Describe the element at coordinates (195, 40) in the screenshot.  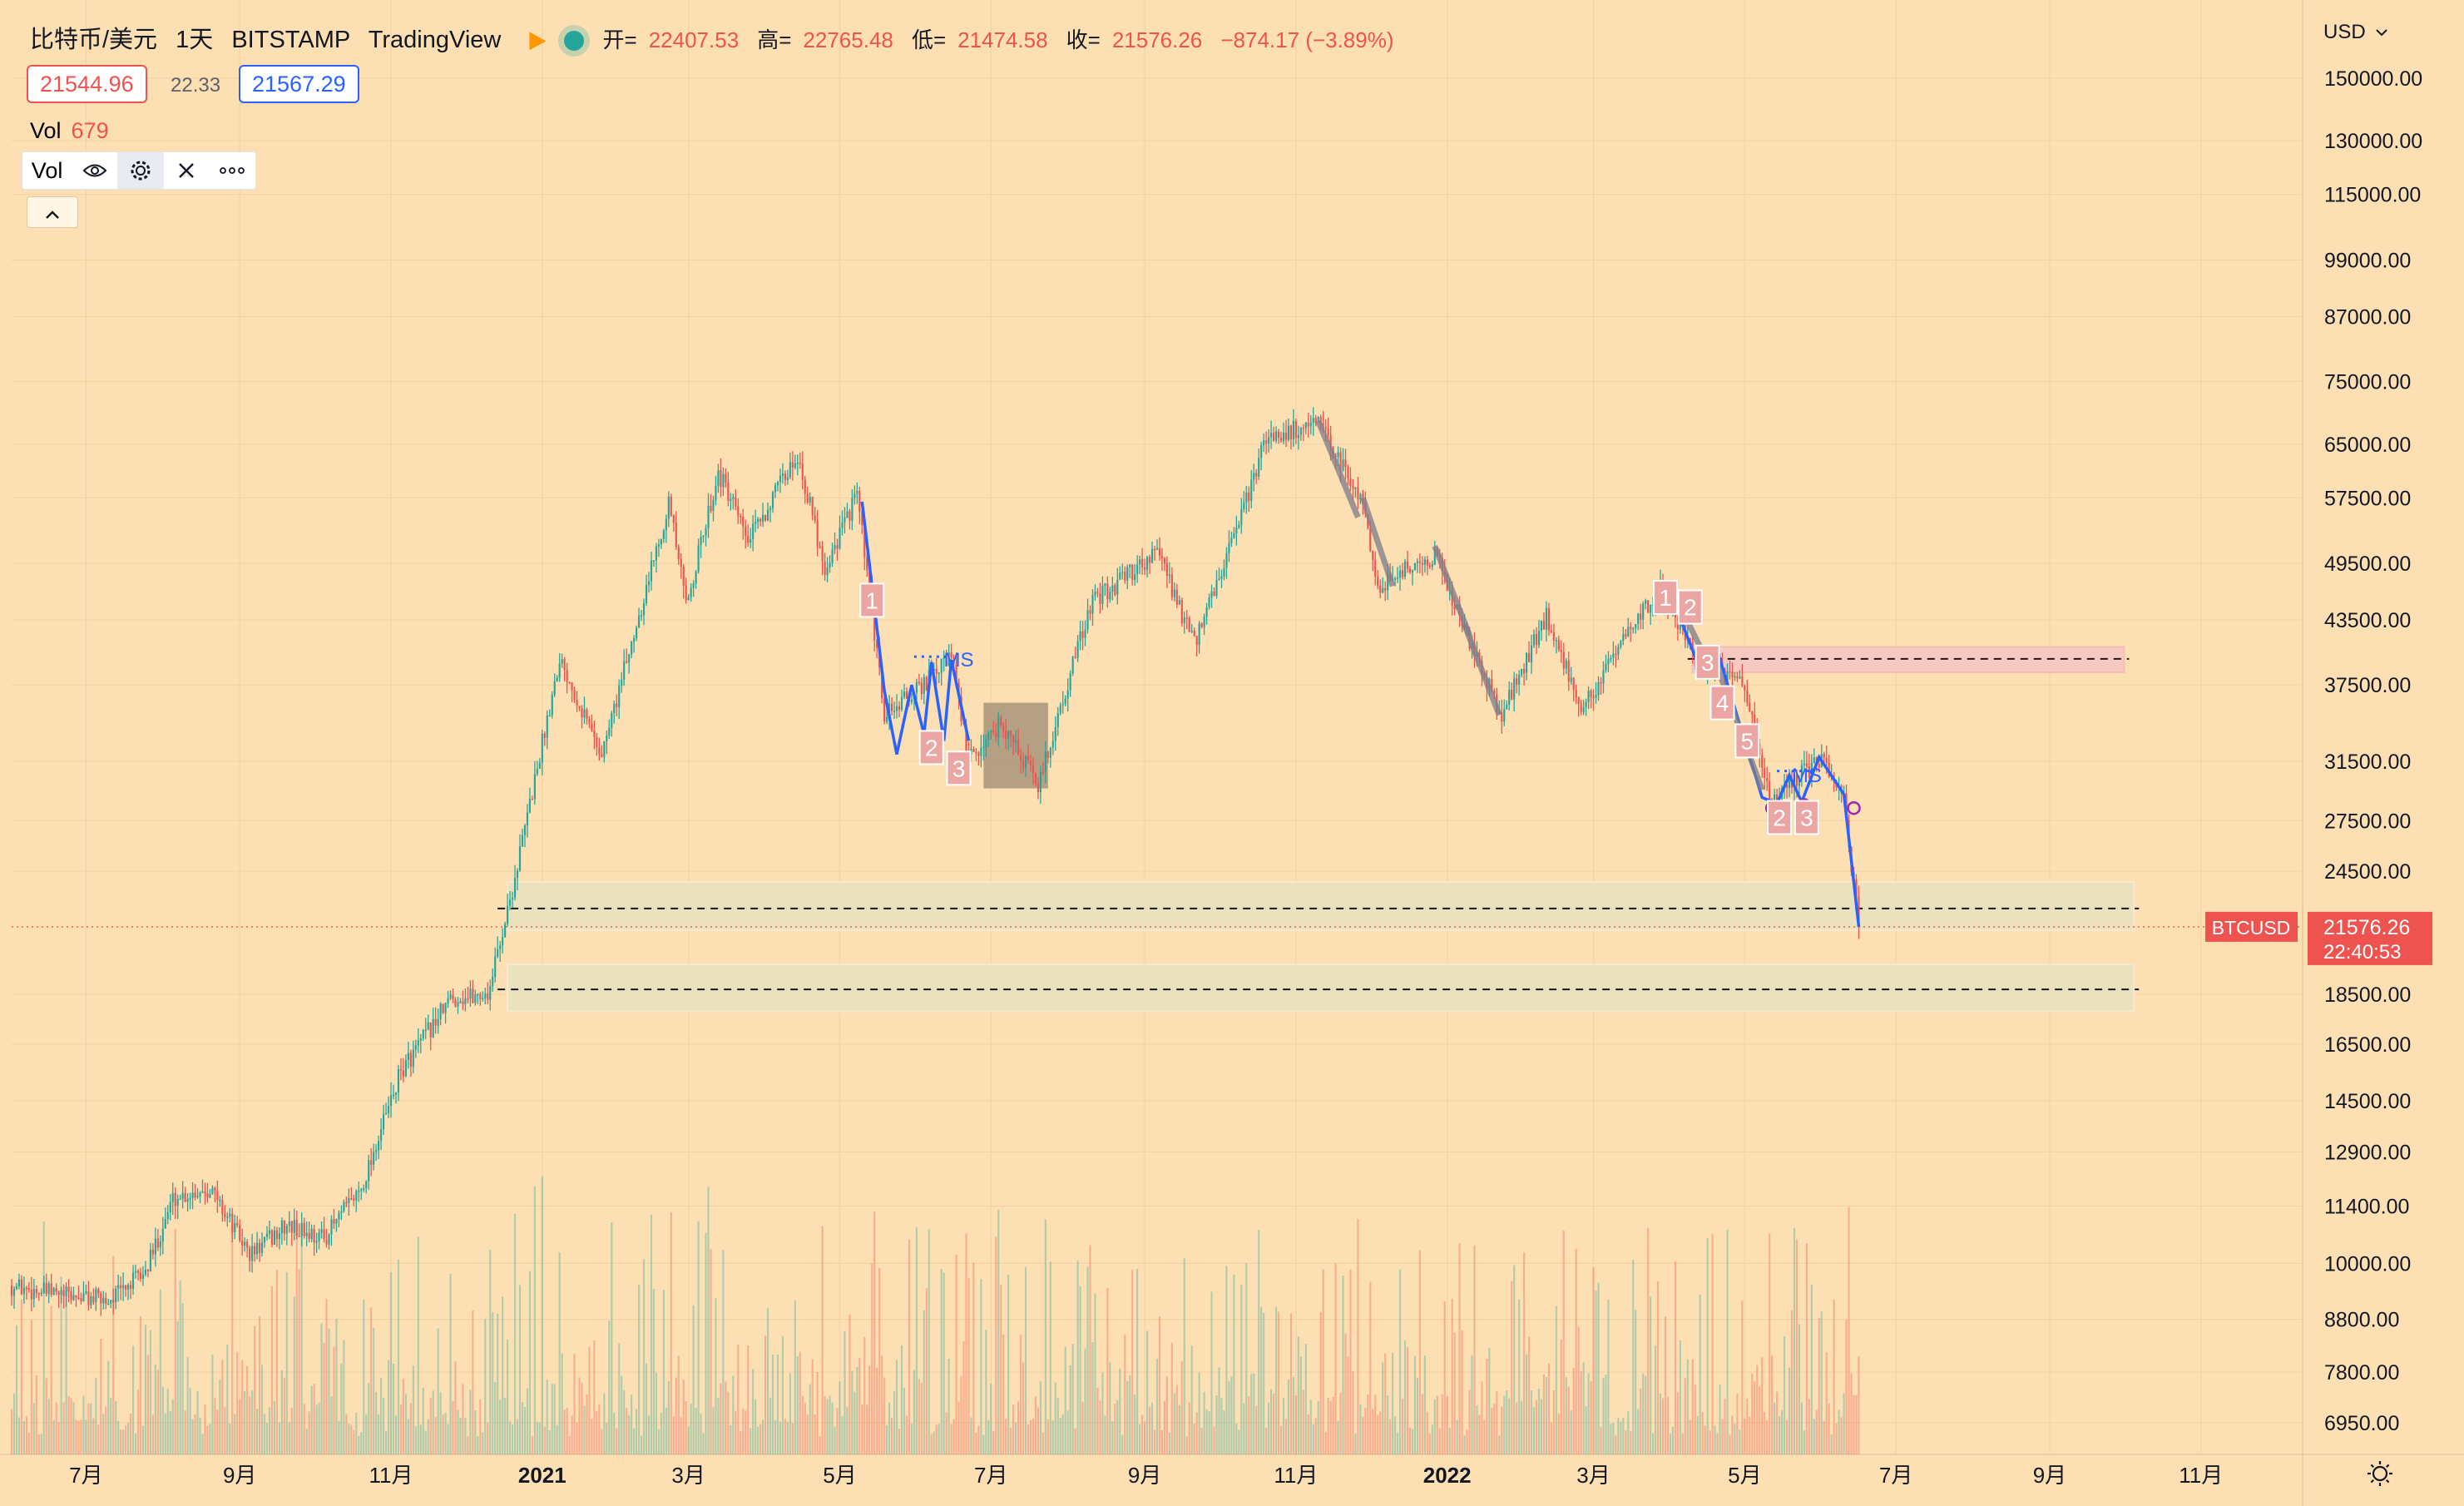
I see `interval: 1天` at that location.